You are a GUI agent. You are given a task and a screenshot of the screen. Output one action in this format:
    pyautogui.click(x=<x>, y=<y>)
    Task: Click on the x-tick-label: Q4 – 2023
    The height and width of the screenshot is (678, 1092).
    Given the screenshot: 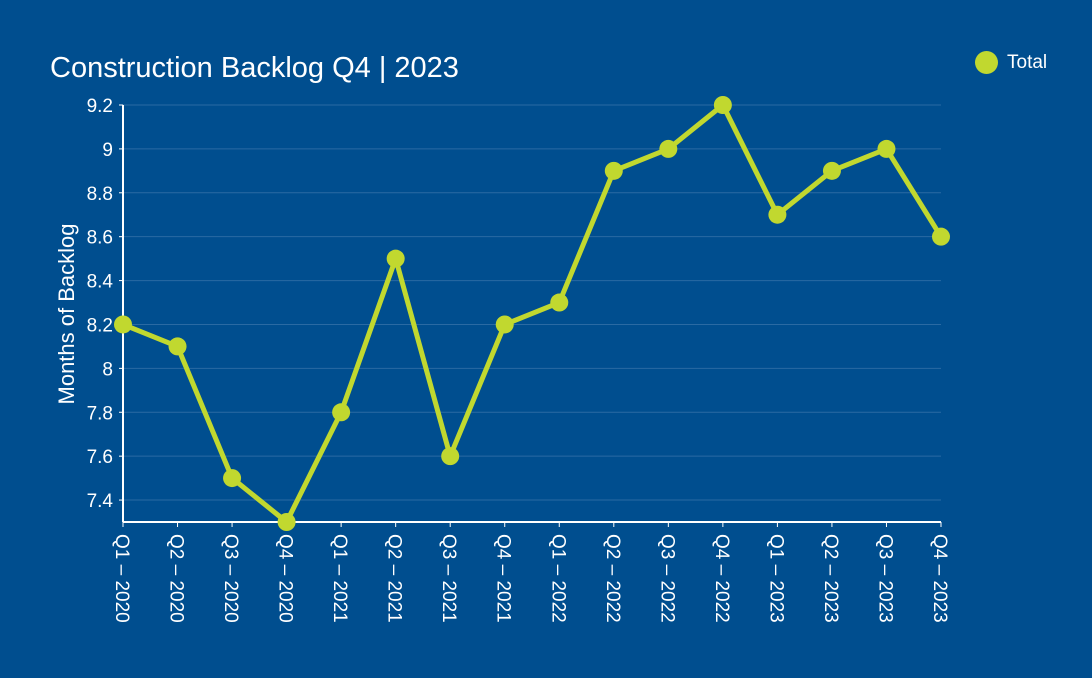 What is the action you would take?
    pyautogui.click(x=939, y=578)
    